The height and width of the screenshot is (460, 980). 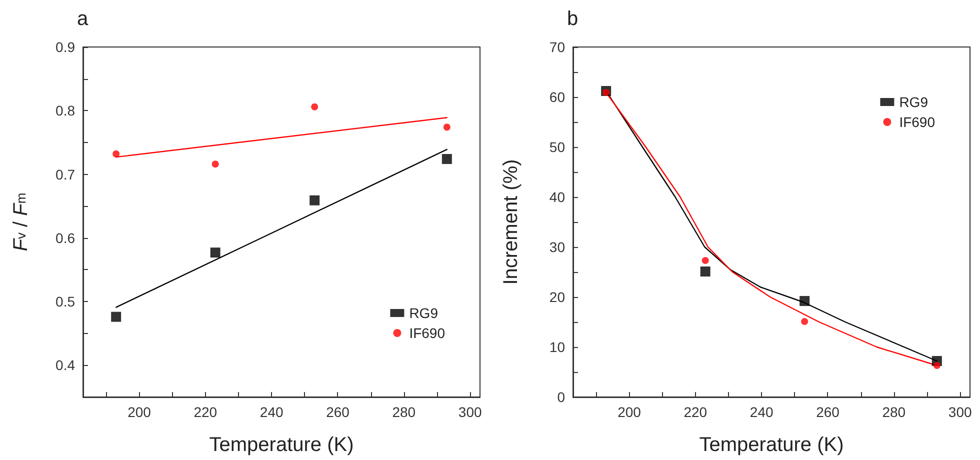 I want to click on y-axis-title: Increment (%), so click(x=511, y=222).